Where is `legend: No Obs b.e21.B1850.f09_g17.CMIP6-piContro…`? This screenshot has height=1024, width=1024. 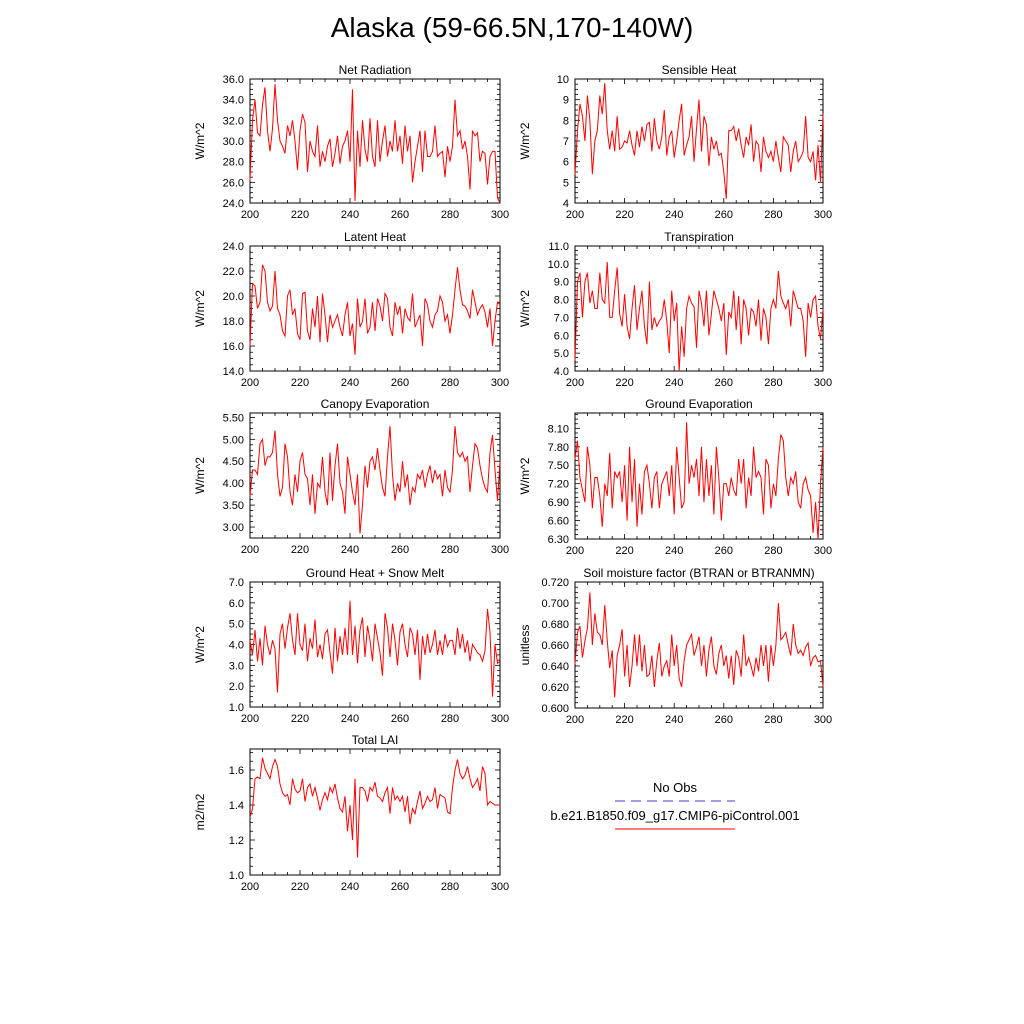
legend: No Obs b.e21.B1850.f09_g17.CMIP6-piContro… is located at coordinates (675, 805).